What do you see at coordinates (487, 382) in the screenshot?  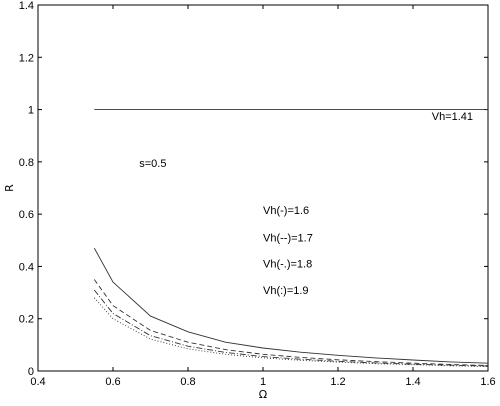 I see `x-tick-label: 1.6` at bounding box center [487, 382].